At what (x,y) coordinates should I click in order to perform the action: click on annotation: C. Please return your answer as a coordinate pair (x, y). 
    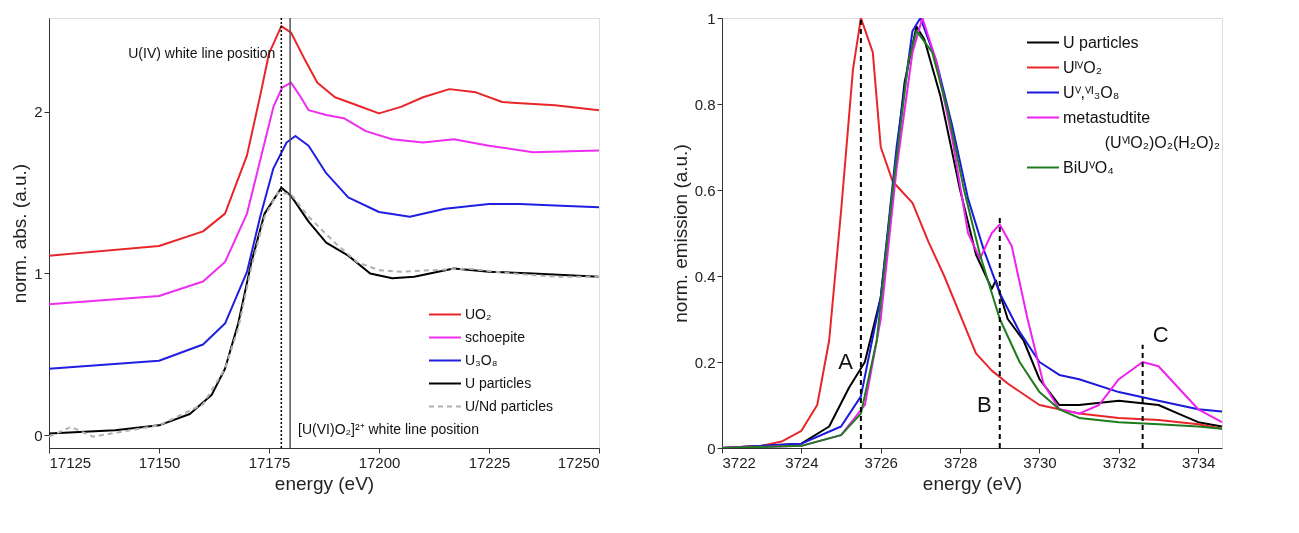
    Looking at the image, I should click on (1160, 334).